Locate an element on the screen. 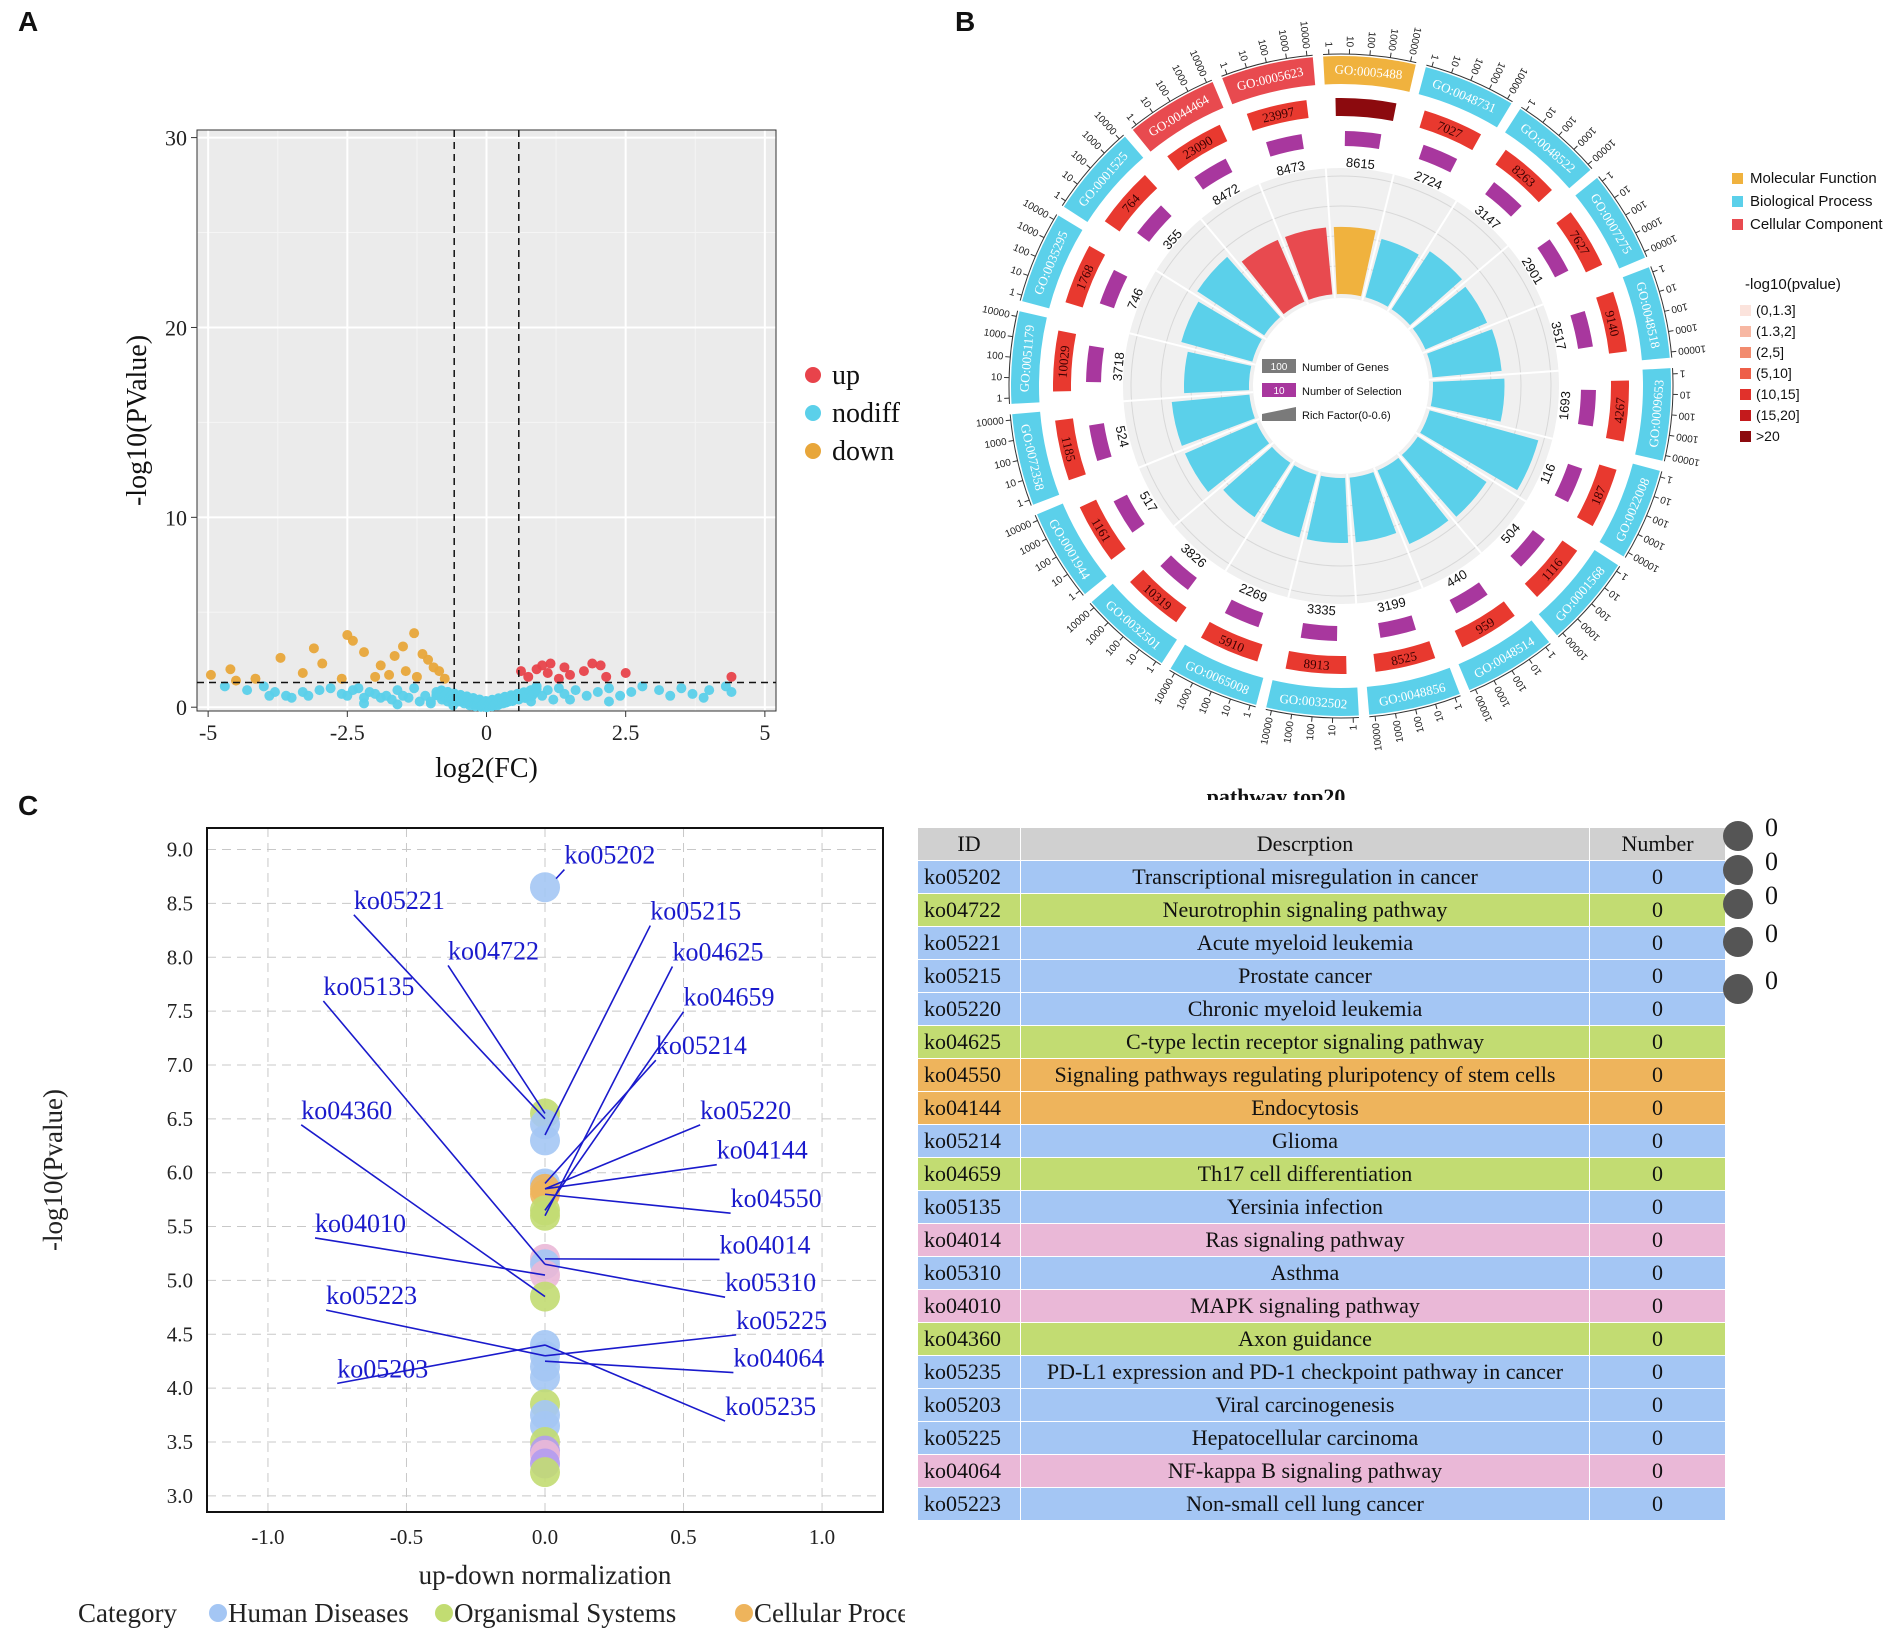  x-tick-label: 0.0 is located at coordinates (545, 1537).